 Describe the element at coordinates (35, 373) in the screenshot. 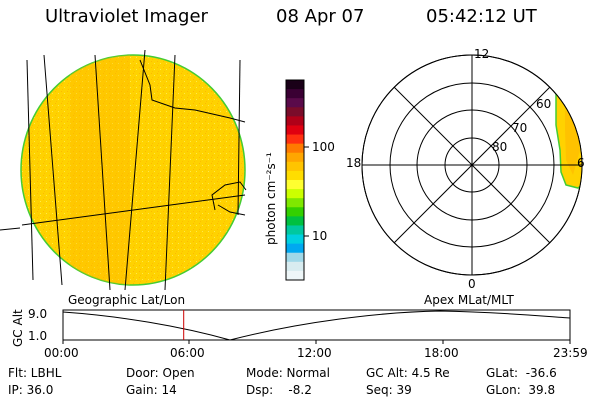

I see `status-flt: Flt: LBHL` at that location.